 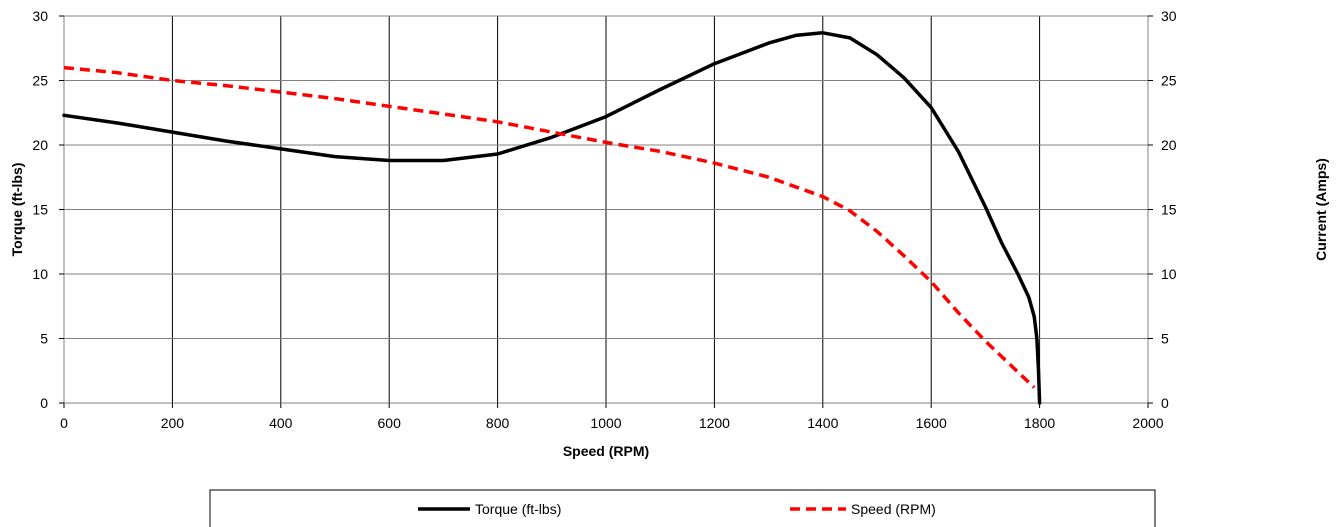 I want to click on x-axis-ticks: 0 200 400 600 800 1000 1200 1400 1600 1800 2000, so click(x=612, y=417).